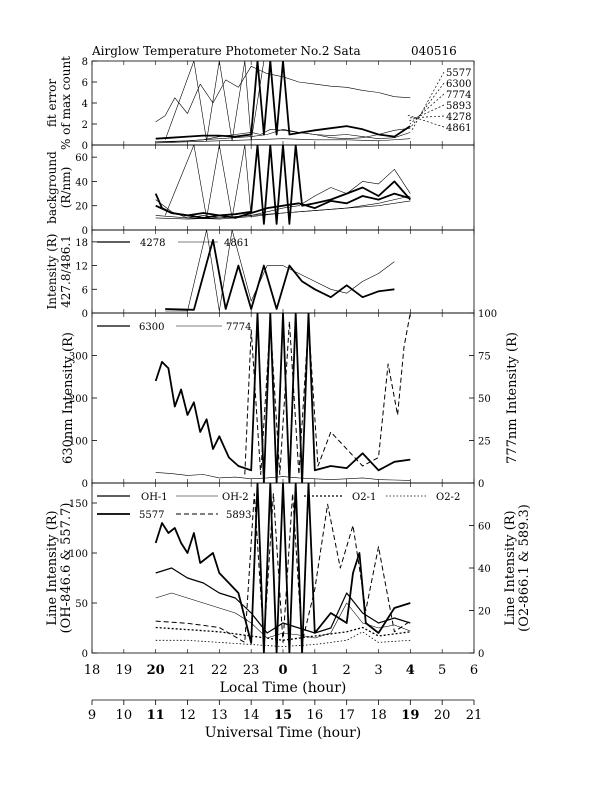  What do you see at coordinates (52, 187) in the screenshot?
I see `ylabel-background-0: background` at bounding box center [52, 187].